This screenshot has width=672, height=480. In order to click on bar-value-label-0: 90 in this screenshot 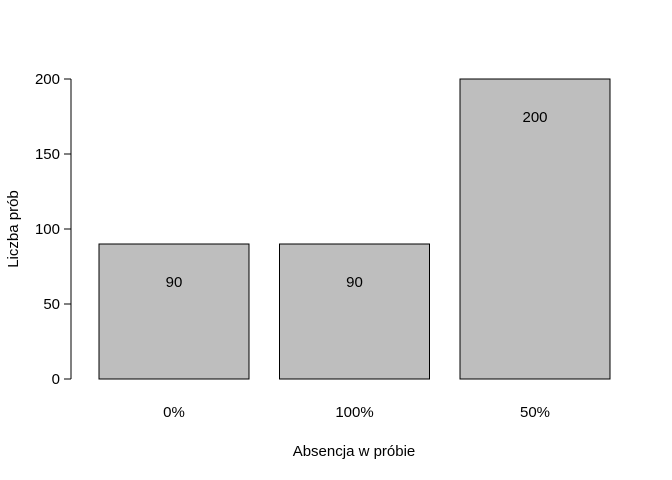, I will do `click(174, 282)`.